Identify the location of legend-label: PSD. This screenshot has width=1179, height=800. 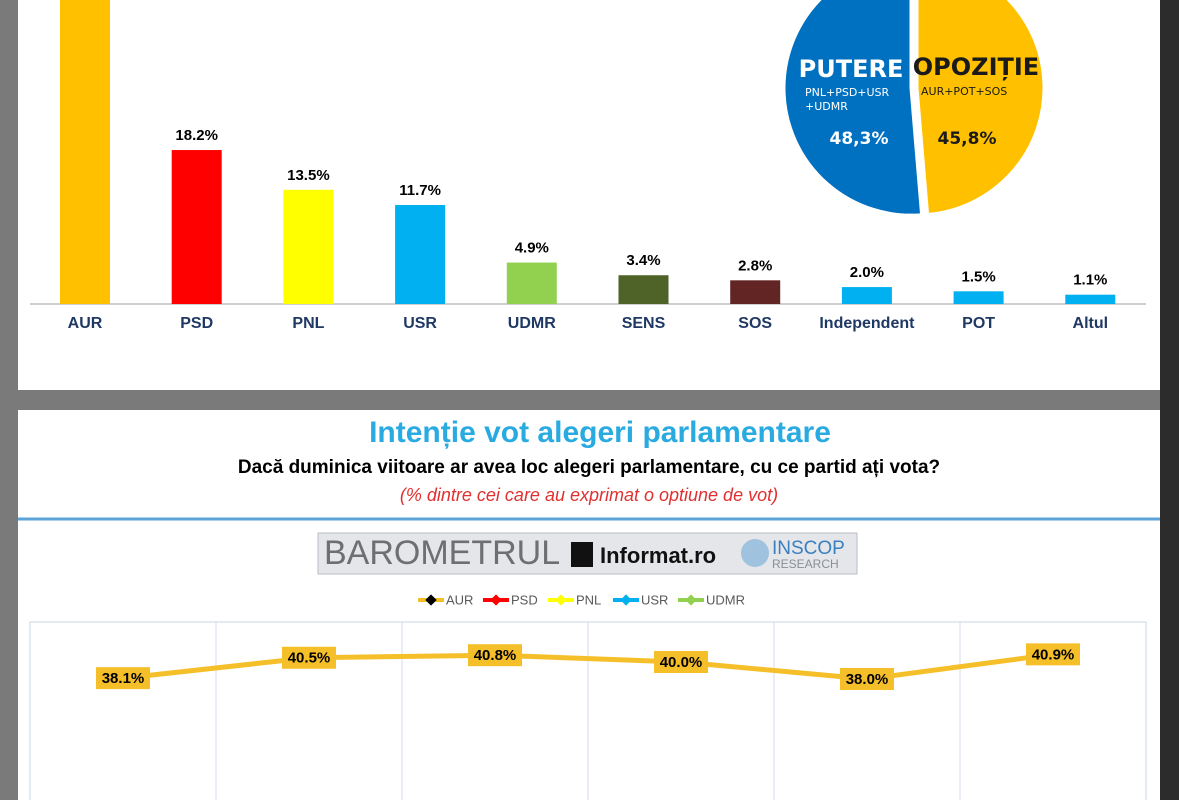
(524, 599).